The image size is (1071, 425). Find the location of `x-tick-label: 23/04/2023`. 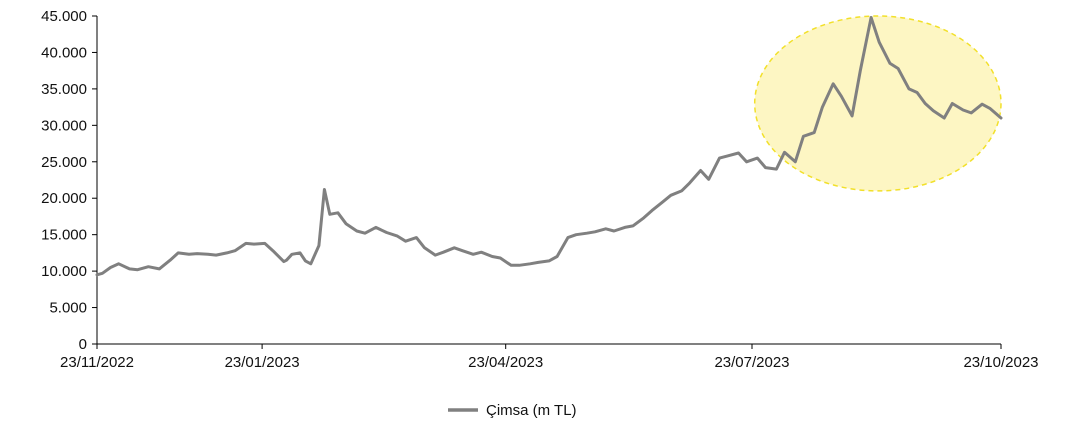

x-tick-label: 23/04/2023 is located at coordinates (505, 362).